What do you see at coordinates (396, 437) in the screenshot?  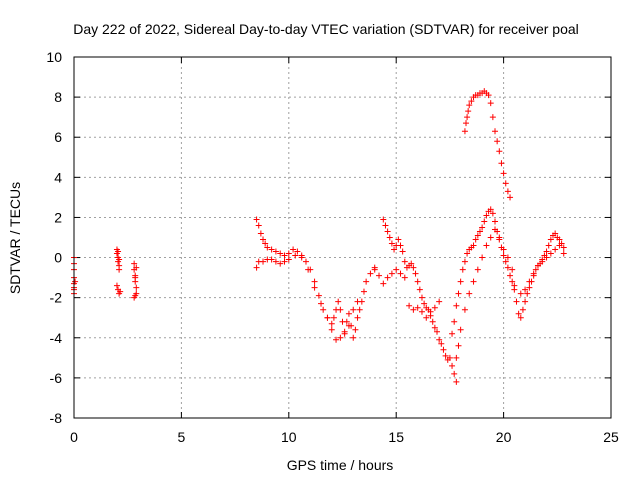 I see `x-tick-label: 15` at bounding box center [396, 437].